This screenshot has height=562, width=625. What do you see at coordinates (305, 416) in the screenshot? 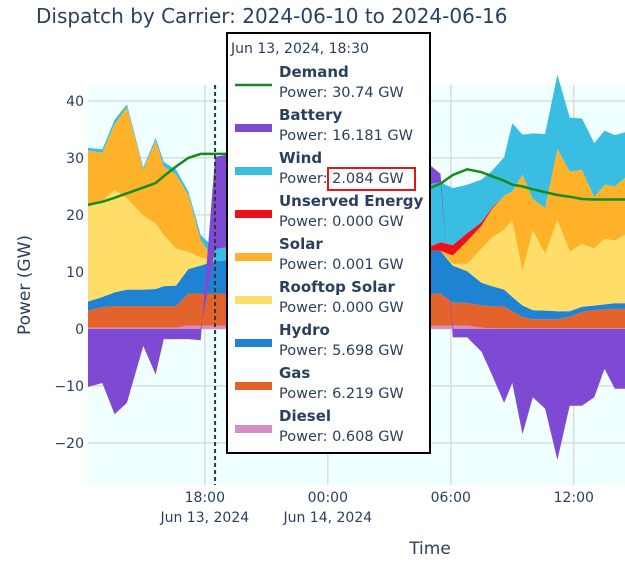
I see `tooltip-item-name: Diesel` at bounding box center [305, 416].